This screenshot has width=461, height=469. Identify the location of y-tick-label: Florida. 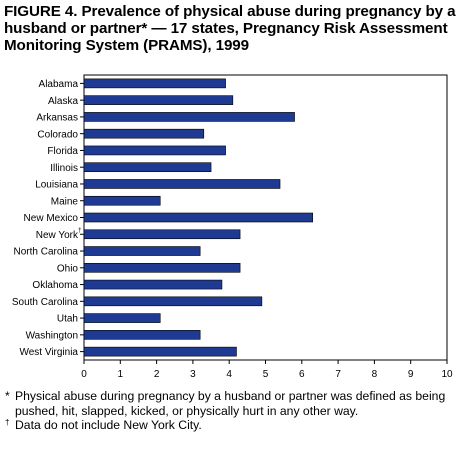
(62, 151).